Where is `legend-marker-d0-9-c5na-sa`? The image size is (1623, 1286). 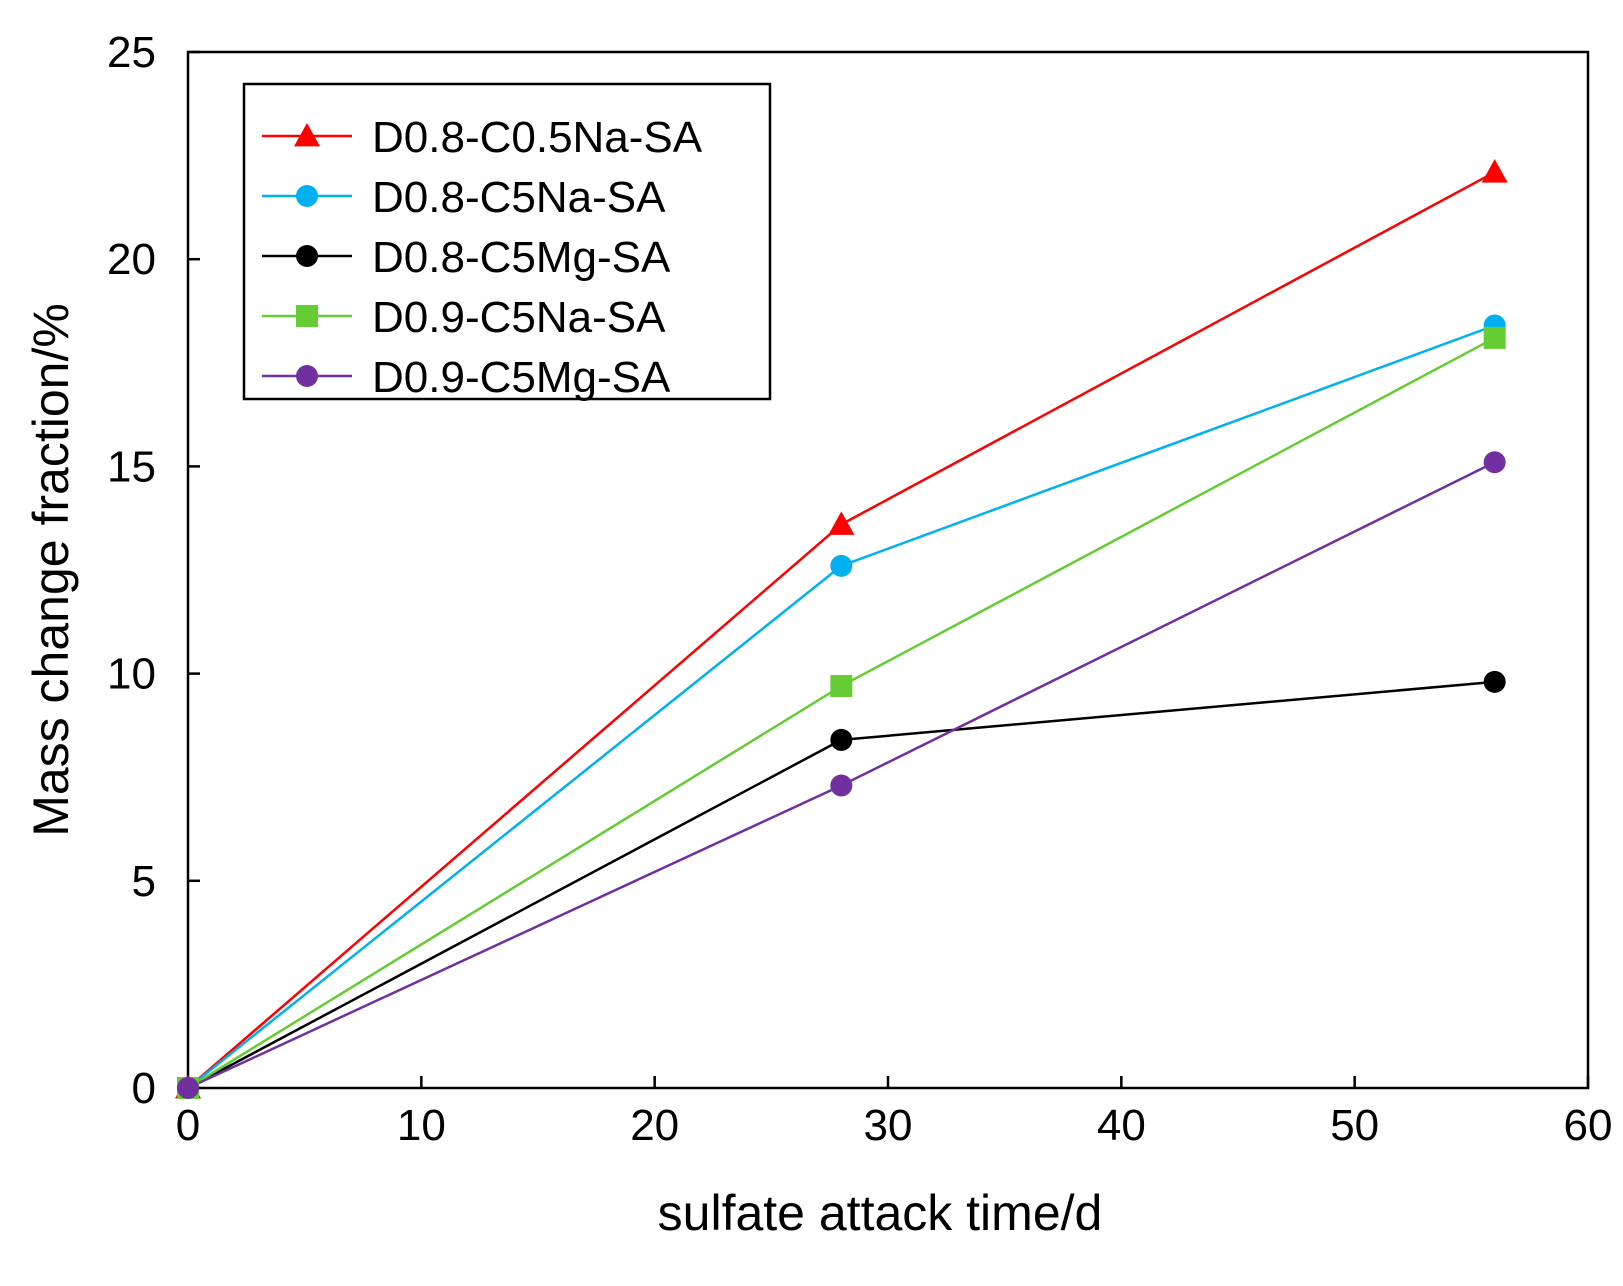
legend-marker-d0-9-c5na-sa is located at coordinates (307, 316).